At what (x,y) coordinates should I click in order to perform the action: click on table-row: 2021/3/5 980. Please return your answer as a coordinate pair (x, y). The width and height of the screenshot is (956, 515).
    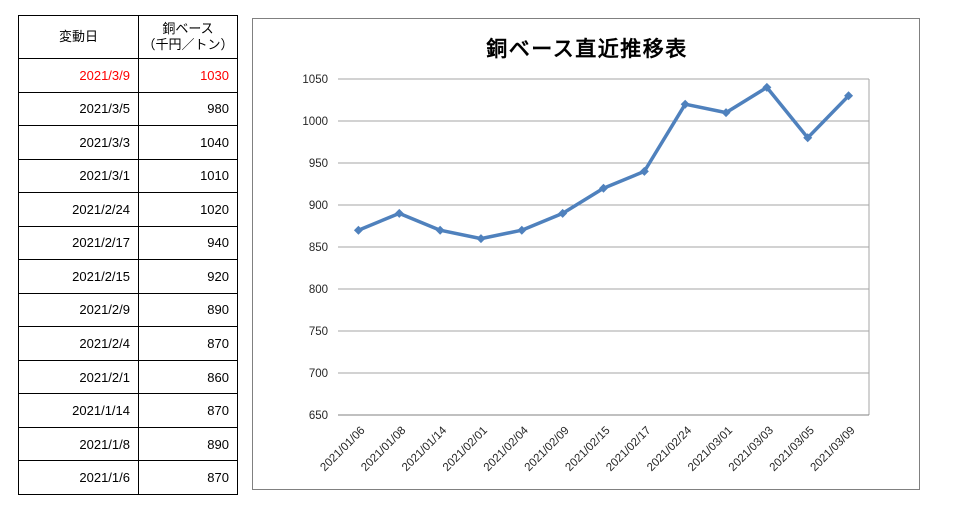
    Looking at the image, I should click on (128, 109).